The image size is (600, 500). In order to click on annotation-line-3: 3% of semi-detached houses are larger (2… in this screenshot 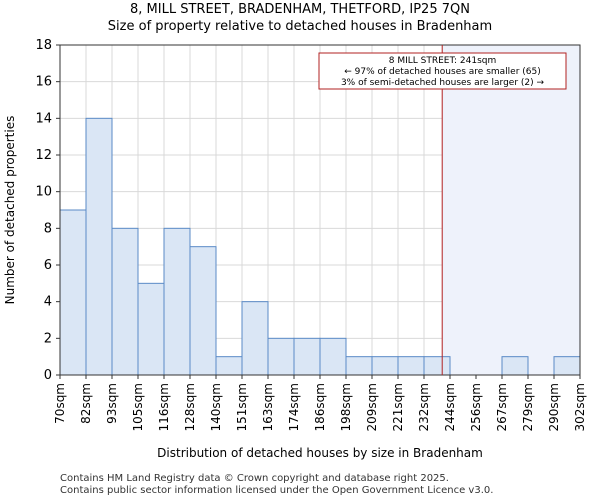, I will do `click(443, 83)`.